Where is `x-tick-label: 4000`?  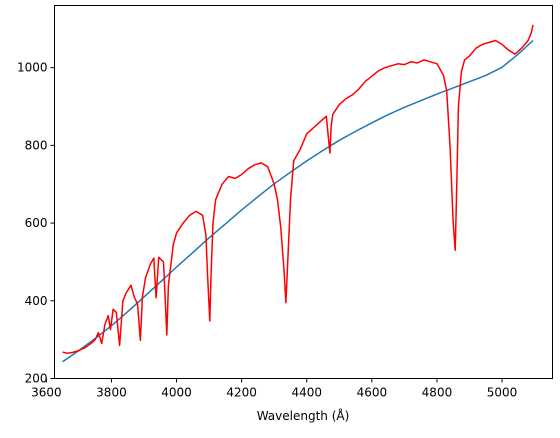 x-tick-label: 4000 is located at coordinates (176, 393).